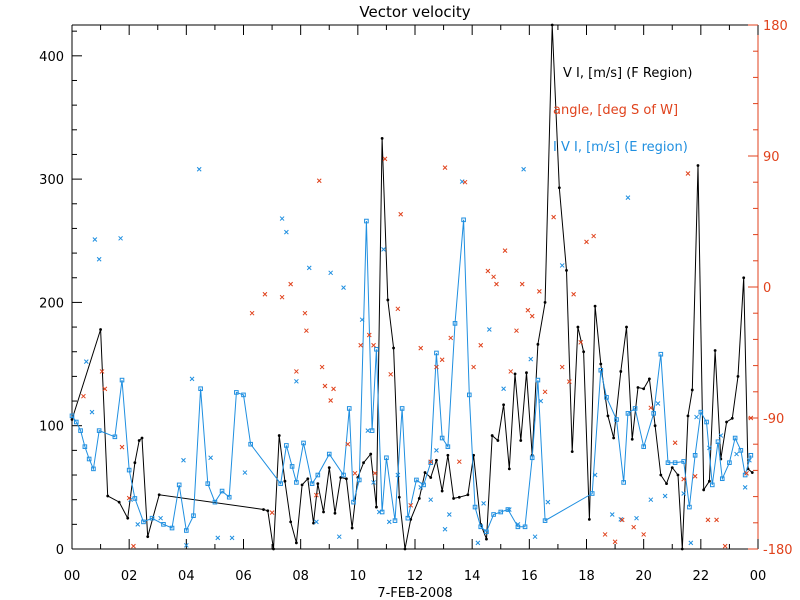 Image resolution: width=800 pixels, height=600 pixels. What do you see at coordinates (775, 26) in the screenshot?
I see `y-tick-label-right: 180` at bounding box center [775, 26].